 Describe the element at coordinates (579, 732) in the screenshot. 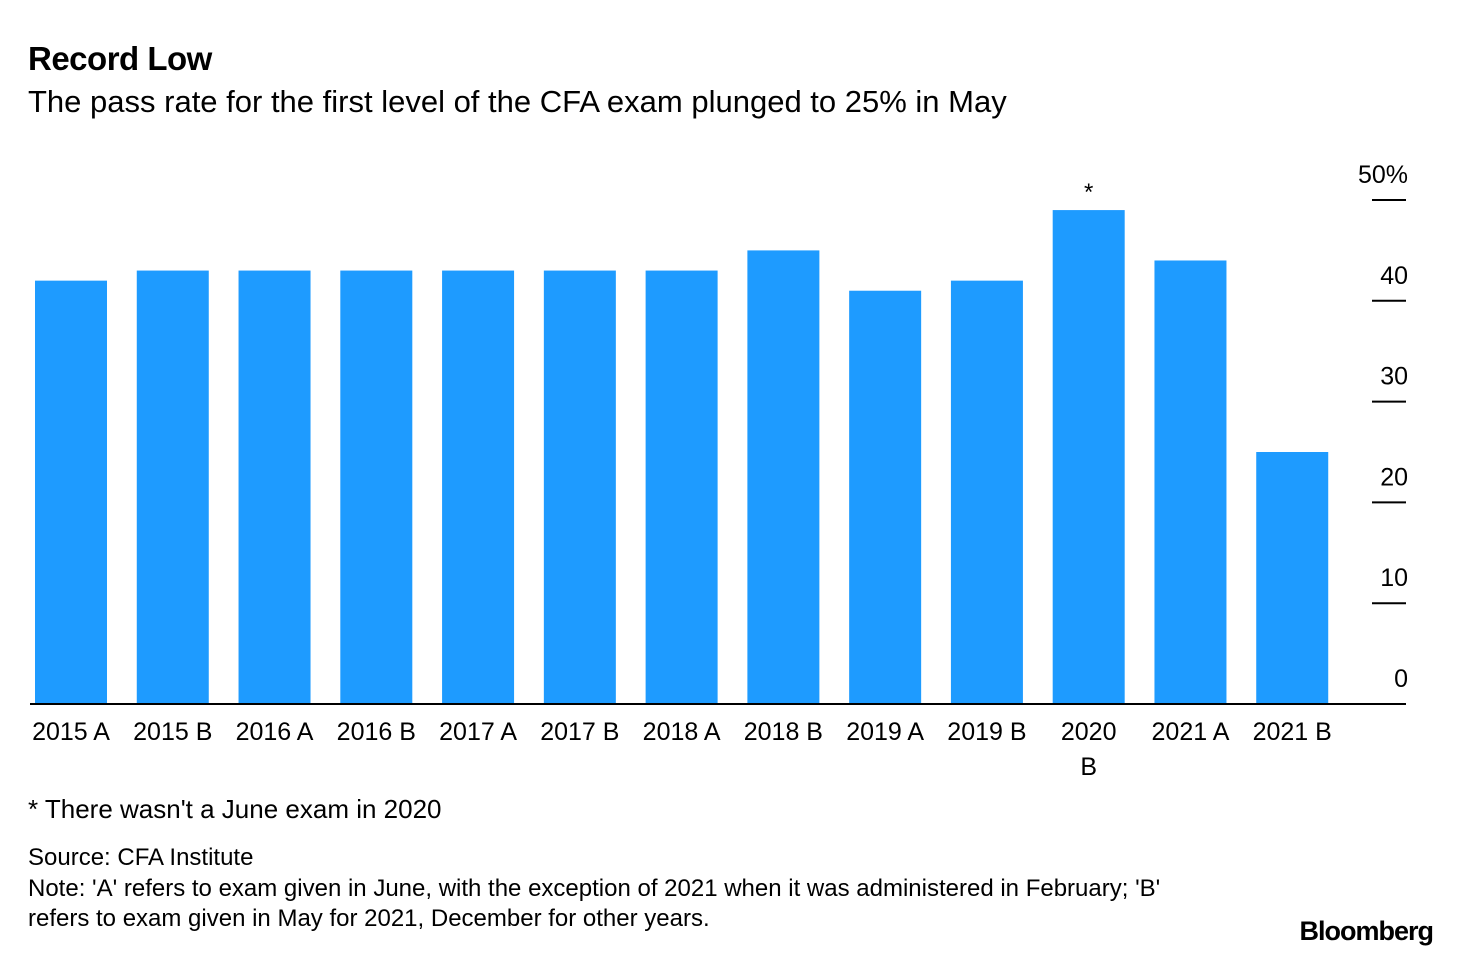

I see `x-tick-label-2017-b: 2017 B` at that location.